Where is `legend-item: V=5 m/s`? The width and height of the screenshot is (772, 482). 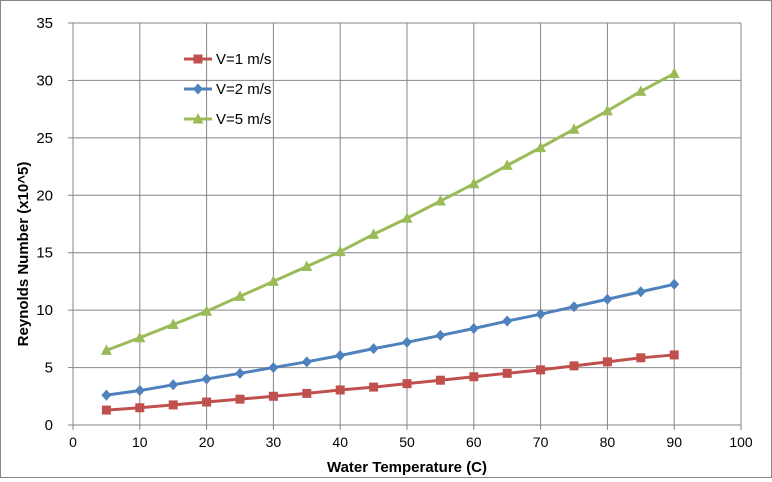 legend-item: V=5 m/s is located at coordinates (227, 119).